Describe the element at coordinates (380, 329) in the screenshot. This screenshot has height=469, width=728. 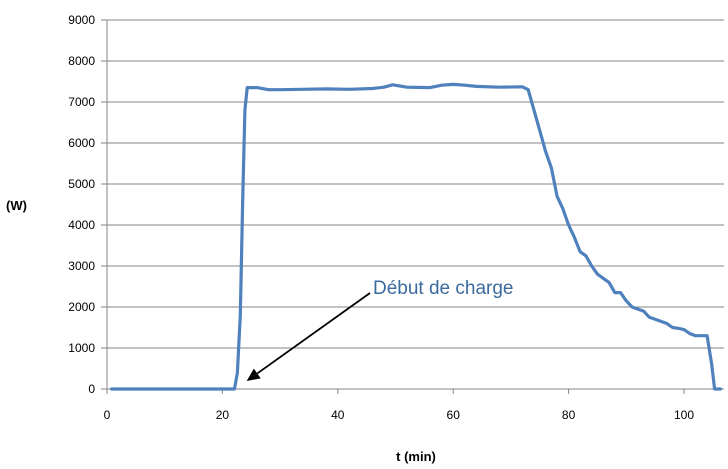
I see `annotation: Début de charge` at that location.